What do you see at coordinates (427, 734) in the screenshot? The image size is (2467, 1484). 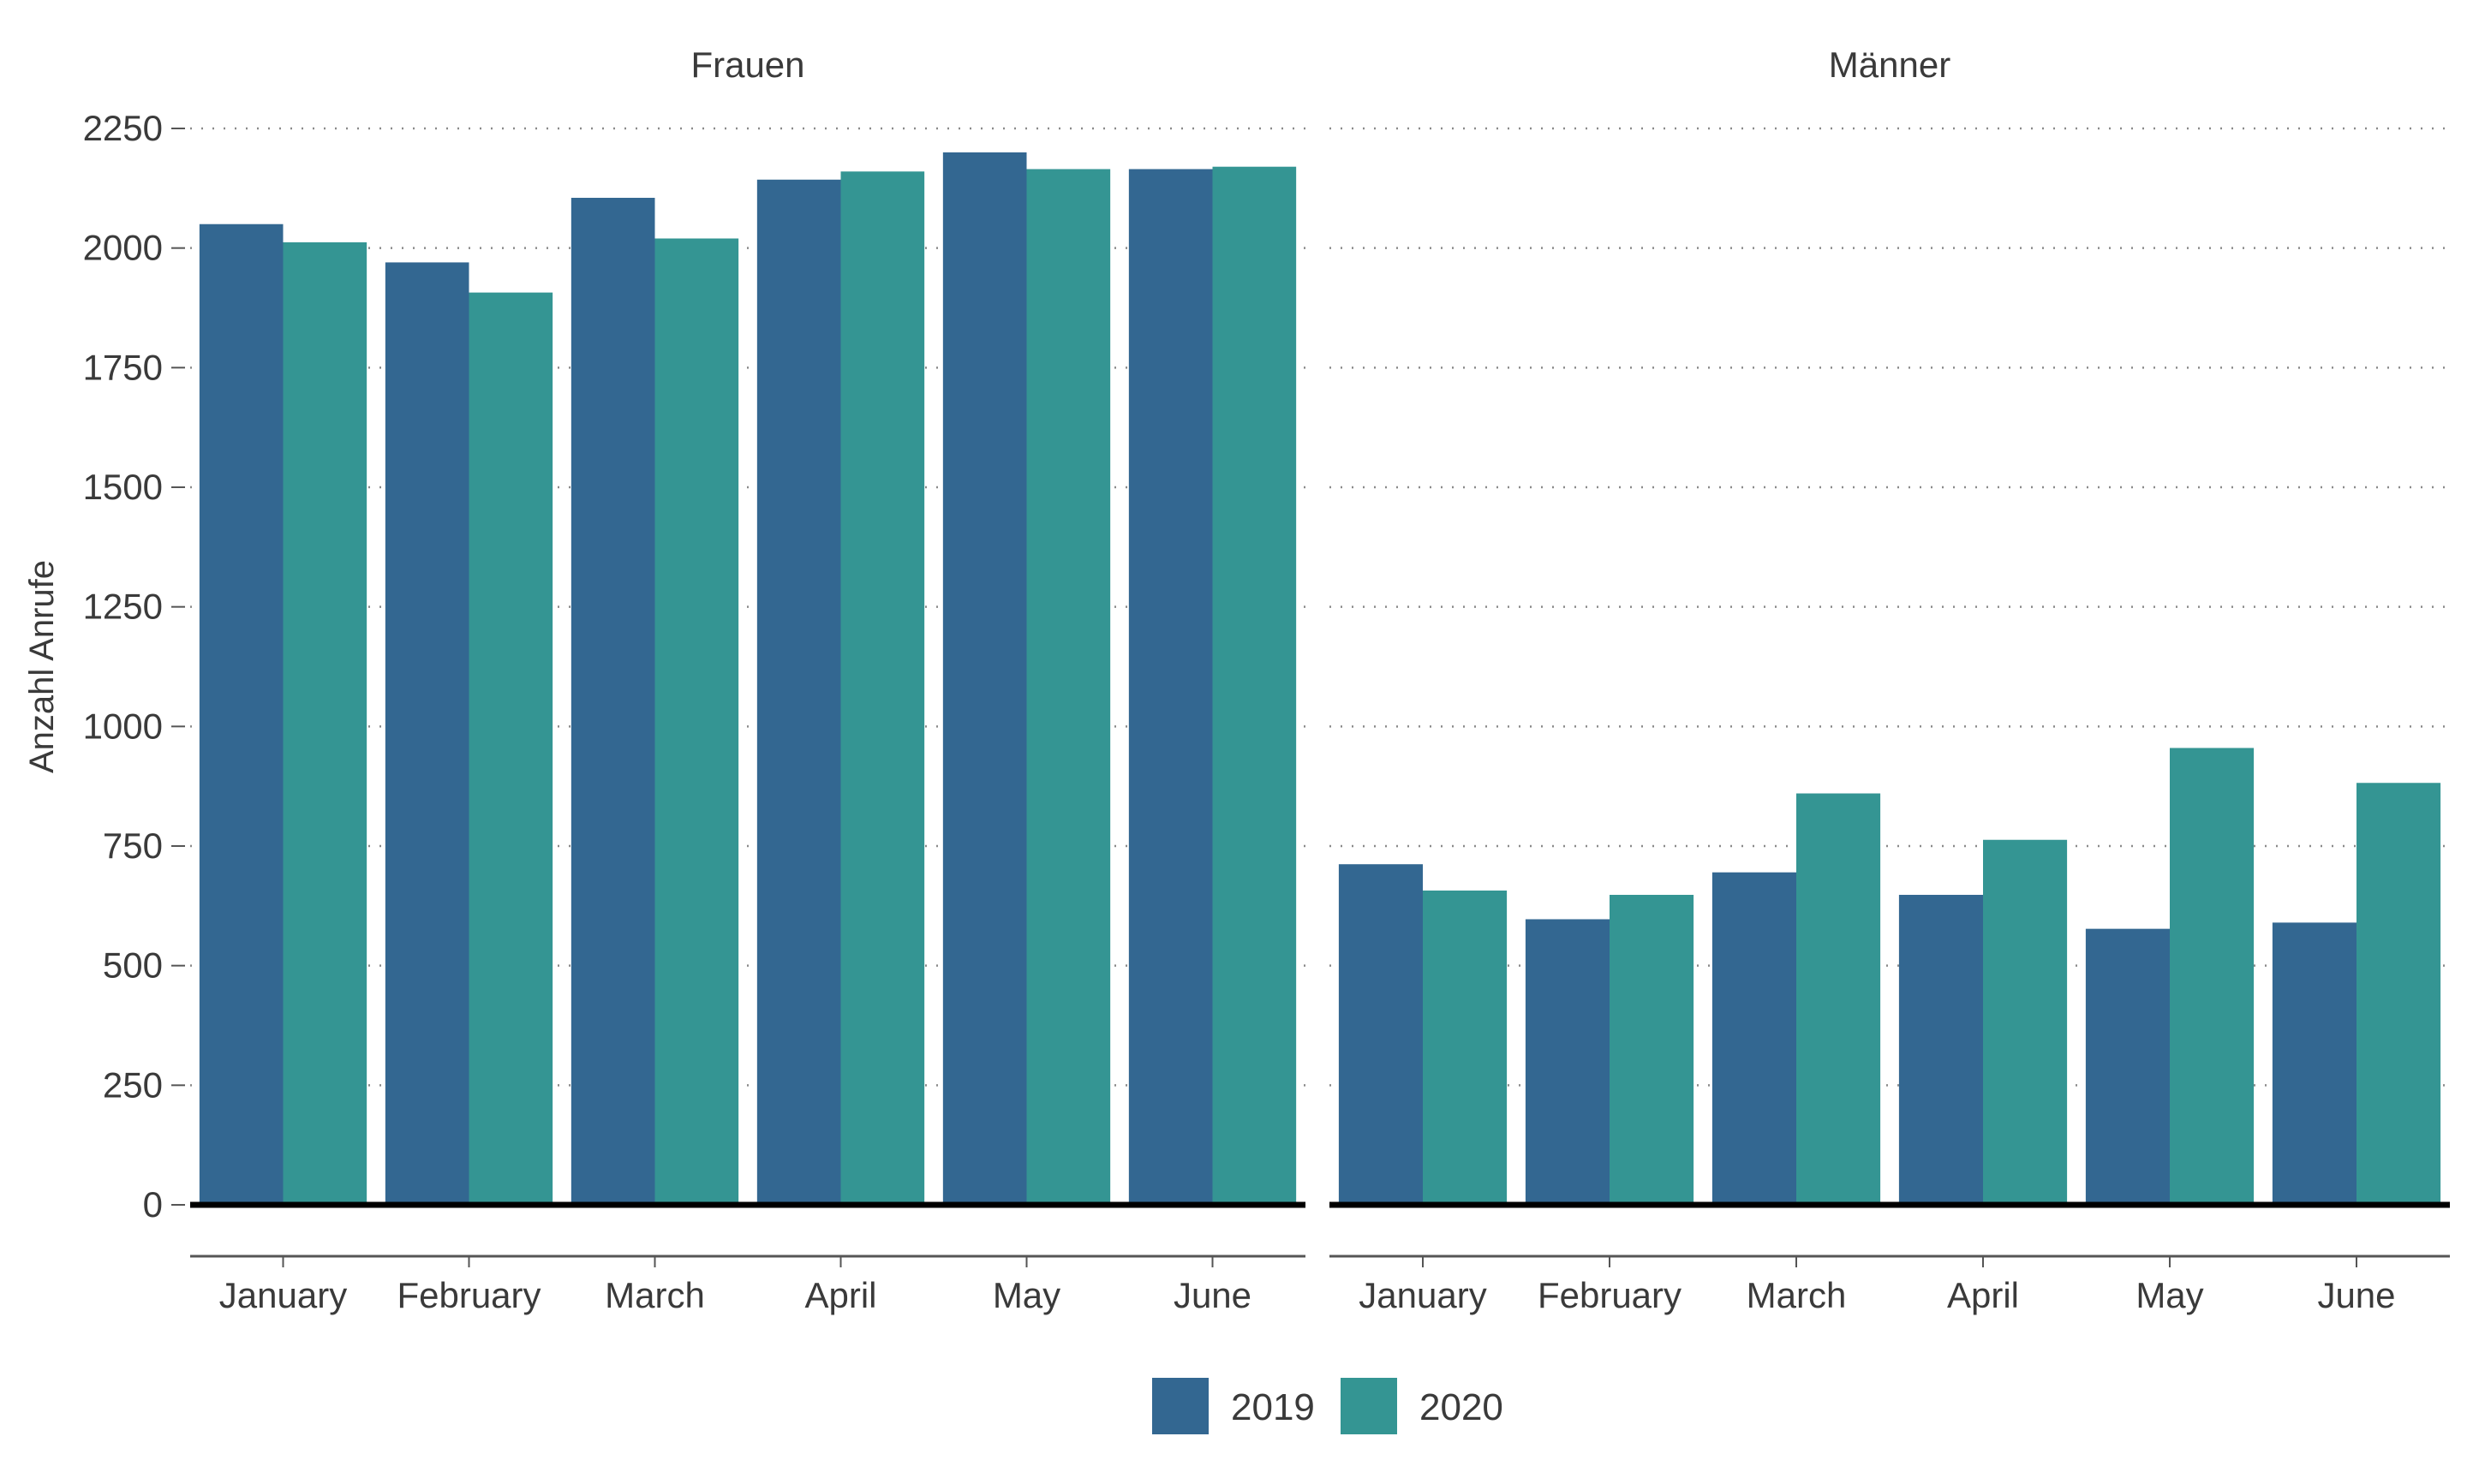 I see `bar-frauen-february-2019` at bounding box center [427, 734].